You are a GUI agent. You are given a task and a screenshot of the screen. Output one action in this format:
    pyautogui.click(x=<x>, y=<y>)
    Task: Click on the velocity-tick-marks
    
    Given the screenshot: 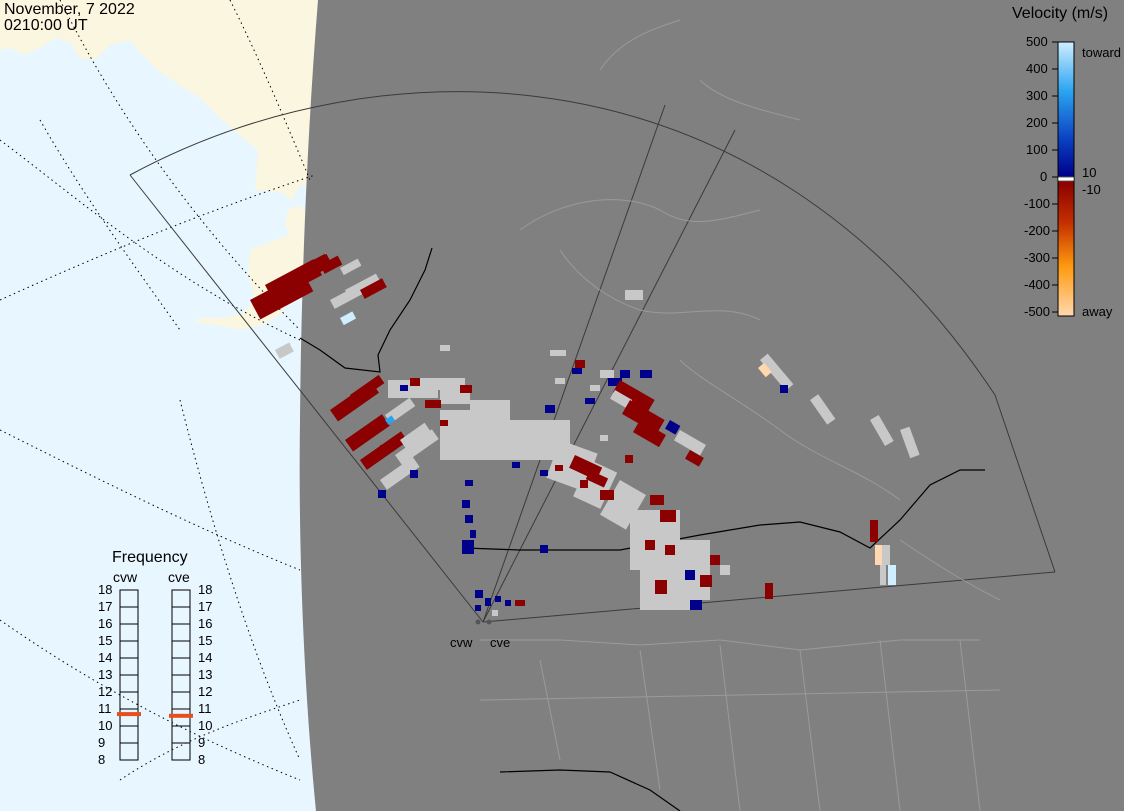 What is the action you would take?
    pyautogui.click(x=1055, y=177)
    